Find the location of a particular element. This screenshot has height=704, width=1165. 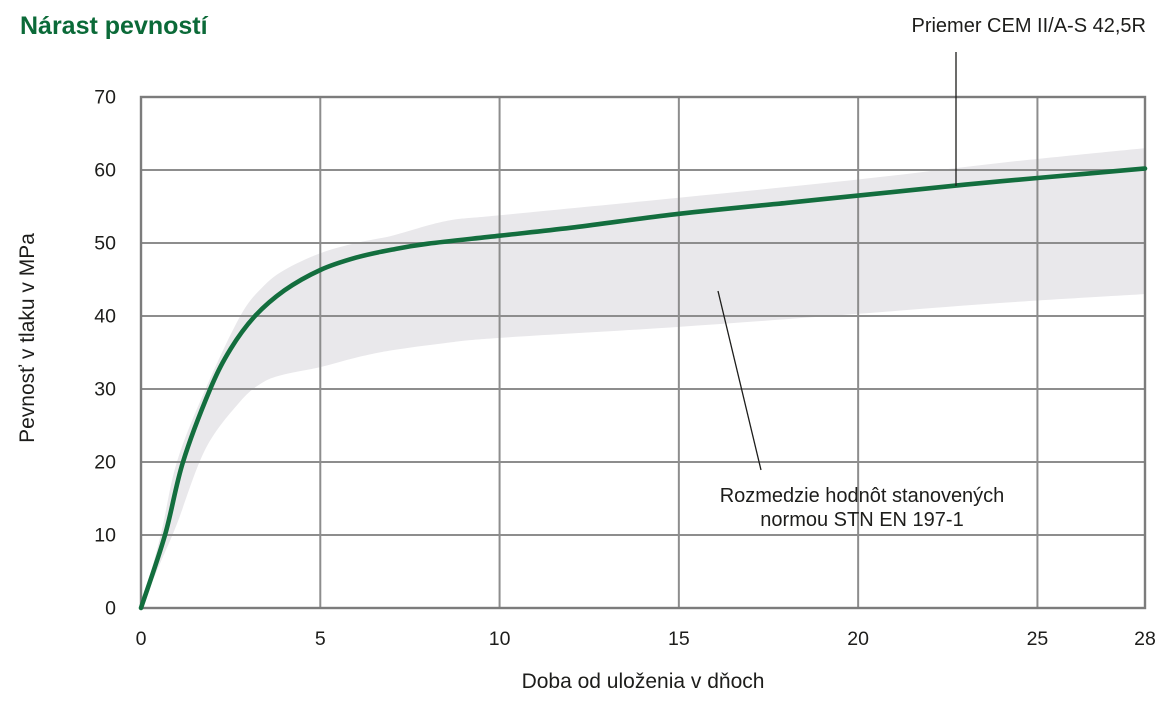

y-tick-label: 50 is located at coordinates (105, 244).